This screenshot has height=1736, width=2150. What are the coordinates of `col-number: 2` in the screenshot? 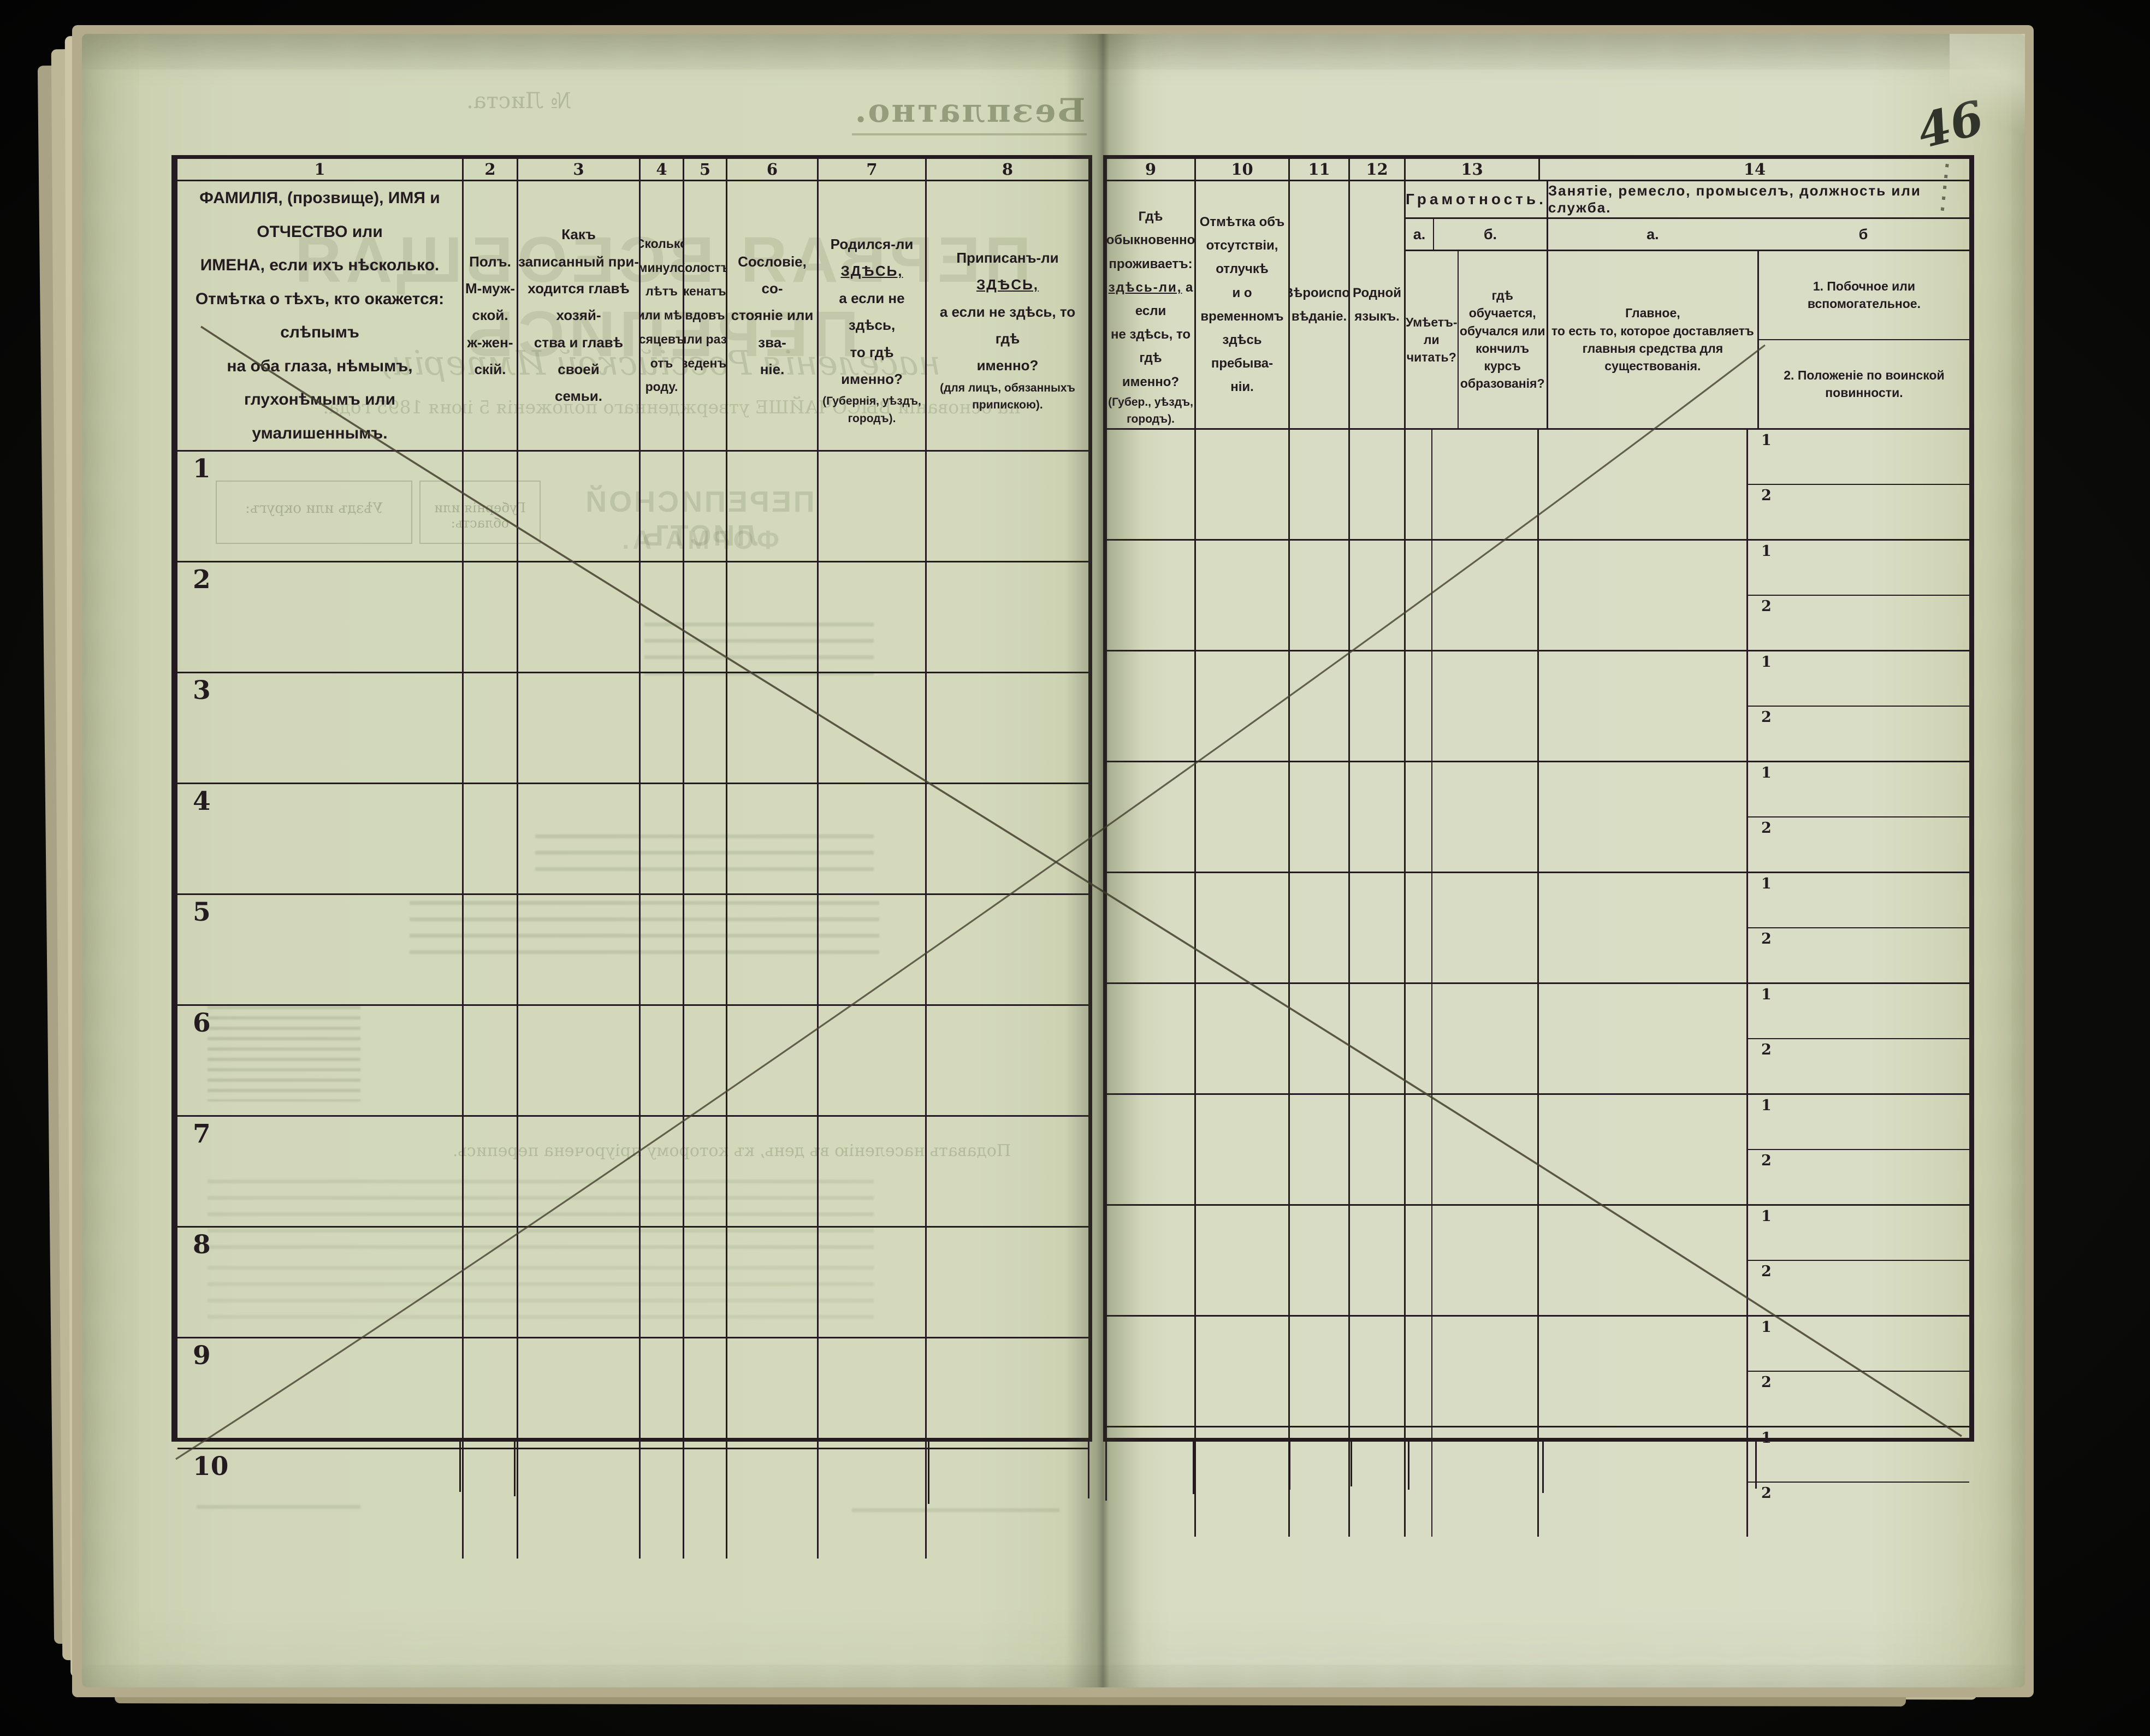 It's located at (489, 169).